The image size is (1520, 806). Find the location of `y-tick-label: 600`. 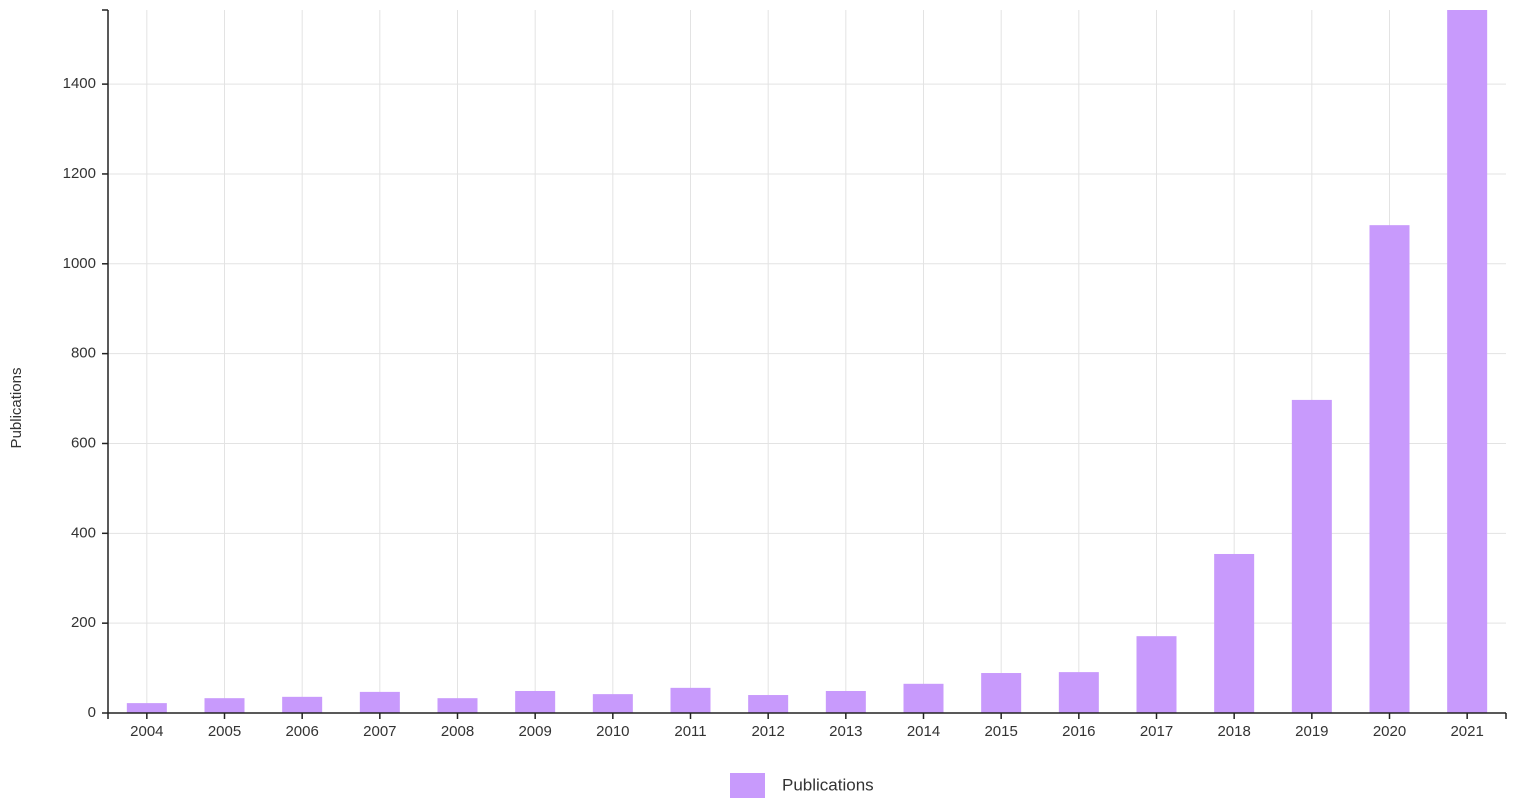

y-tick-label: 600 is located at coordinates (83, 442).